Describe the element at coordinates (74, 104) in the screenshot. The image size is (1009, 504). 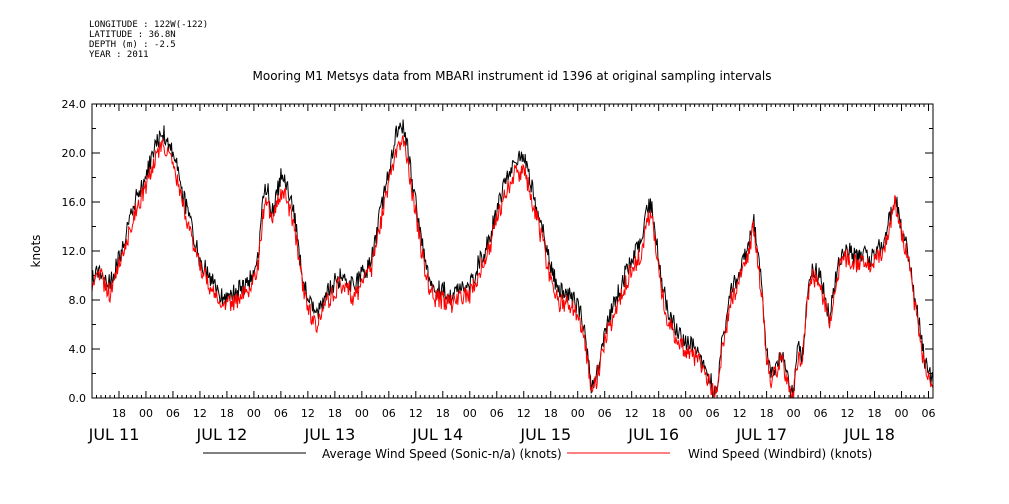
I see `y-tick-label: 24.0` at that location.